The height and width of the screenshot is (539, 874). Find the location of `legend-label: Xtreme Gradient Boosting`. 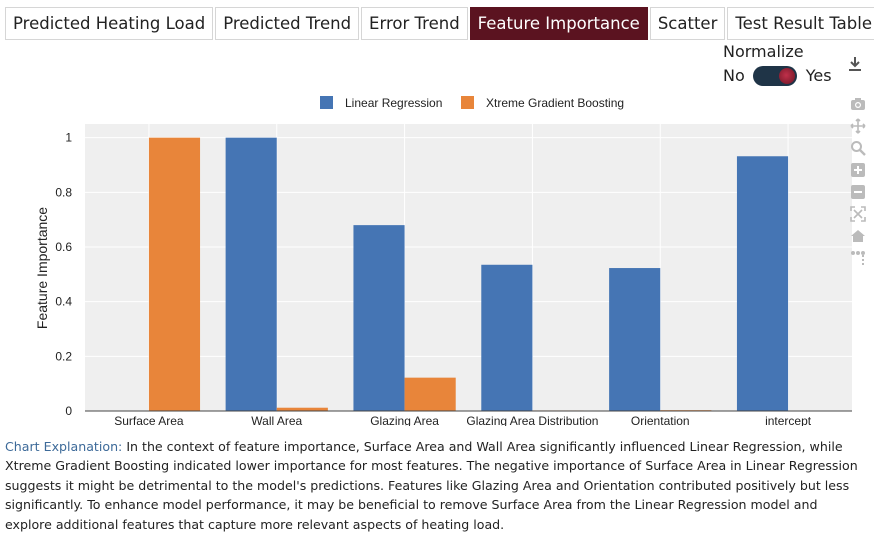

legend-label: Xtreme Gradient Boosting is located at coordinates (555, 103).